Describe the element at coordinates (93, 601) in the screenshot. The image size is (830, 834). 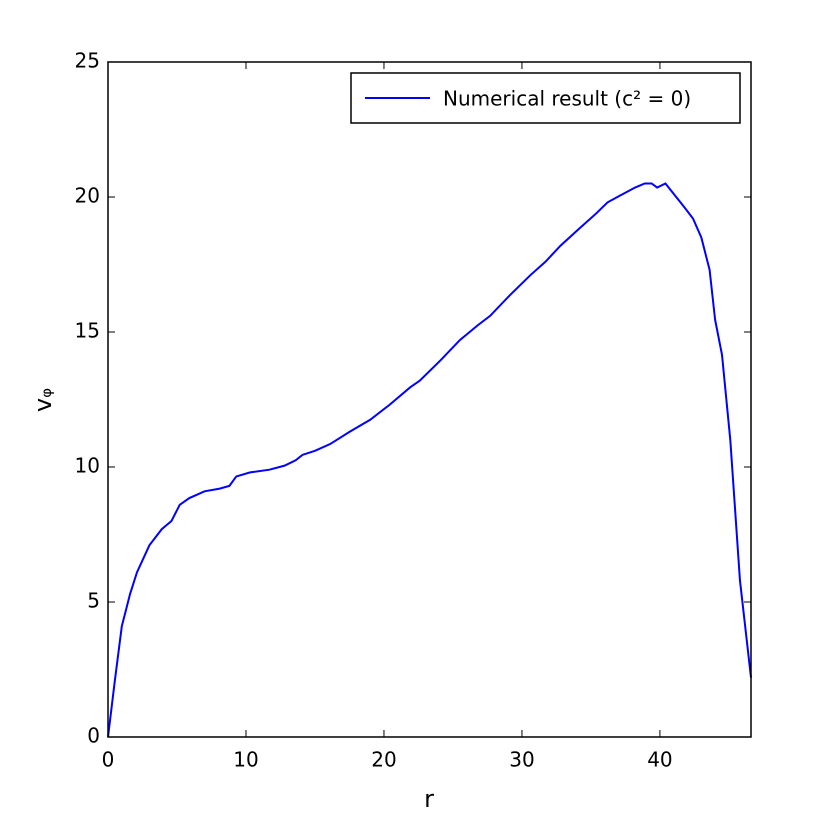
I see `y-tick-label: 5` at that location.